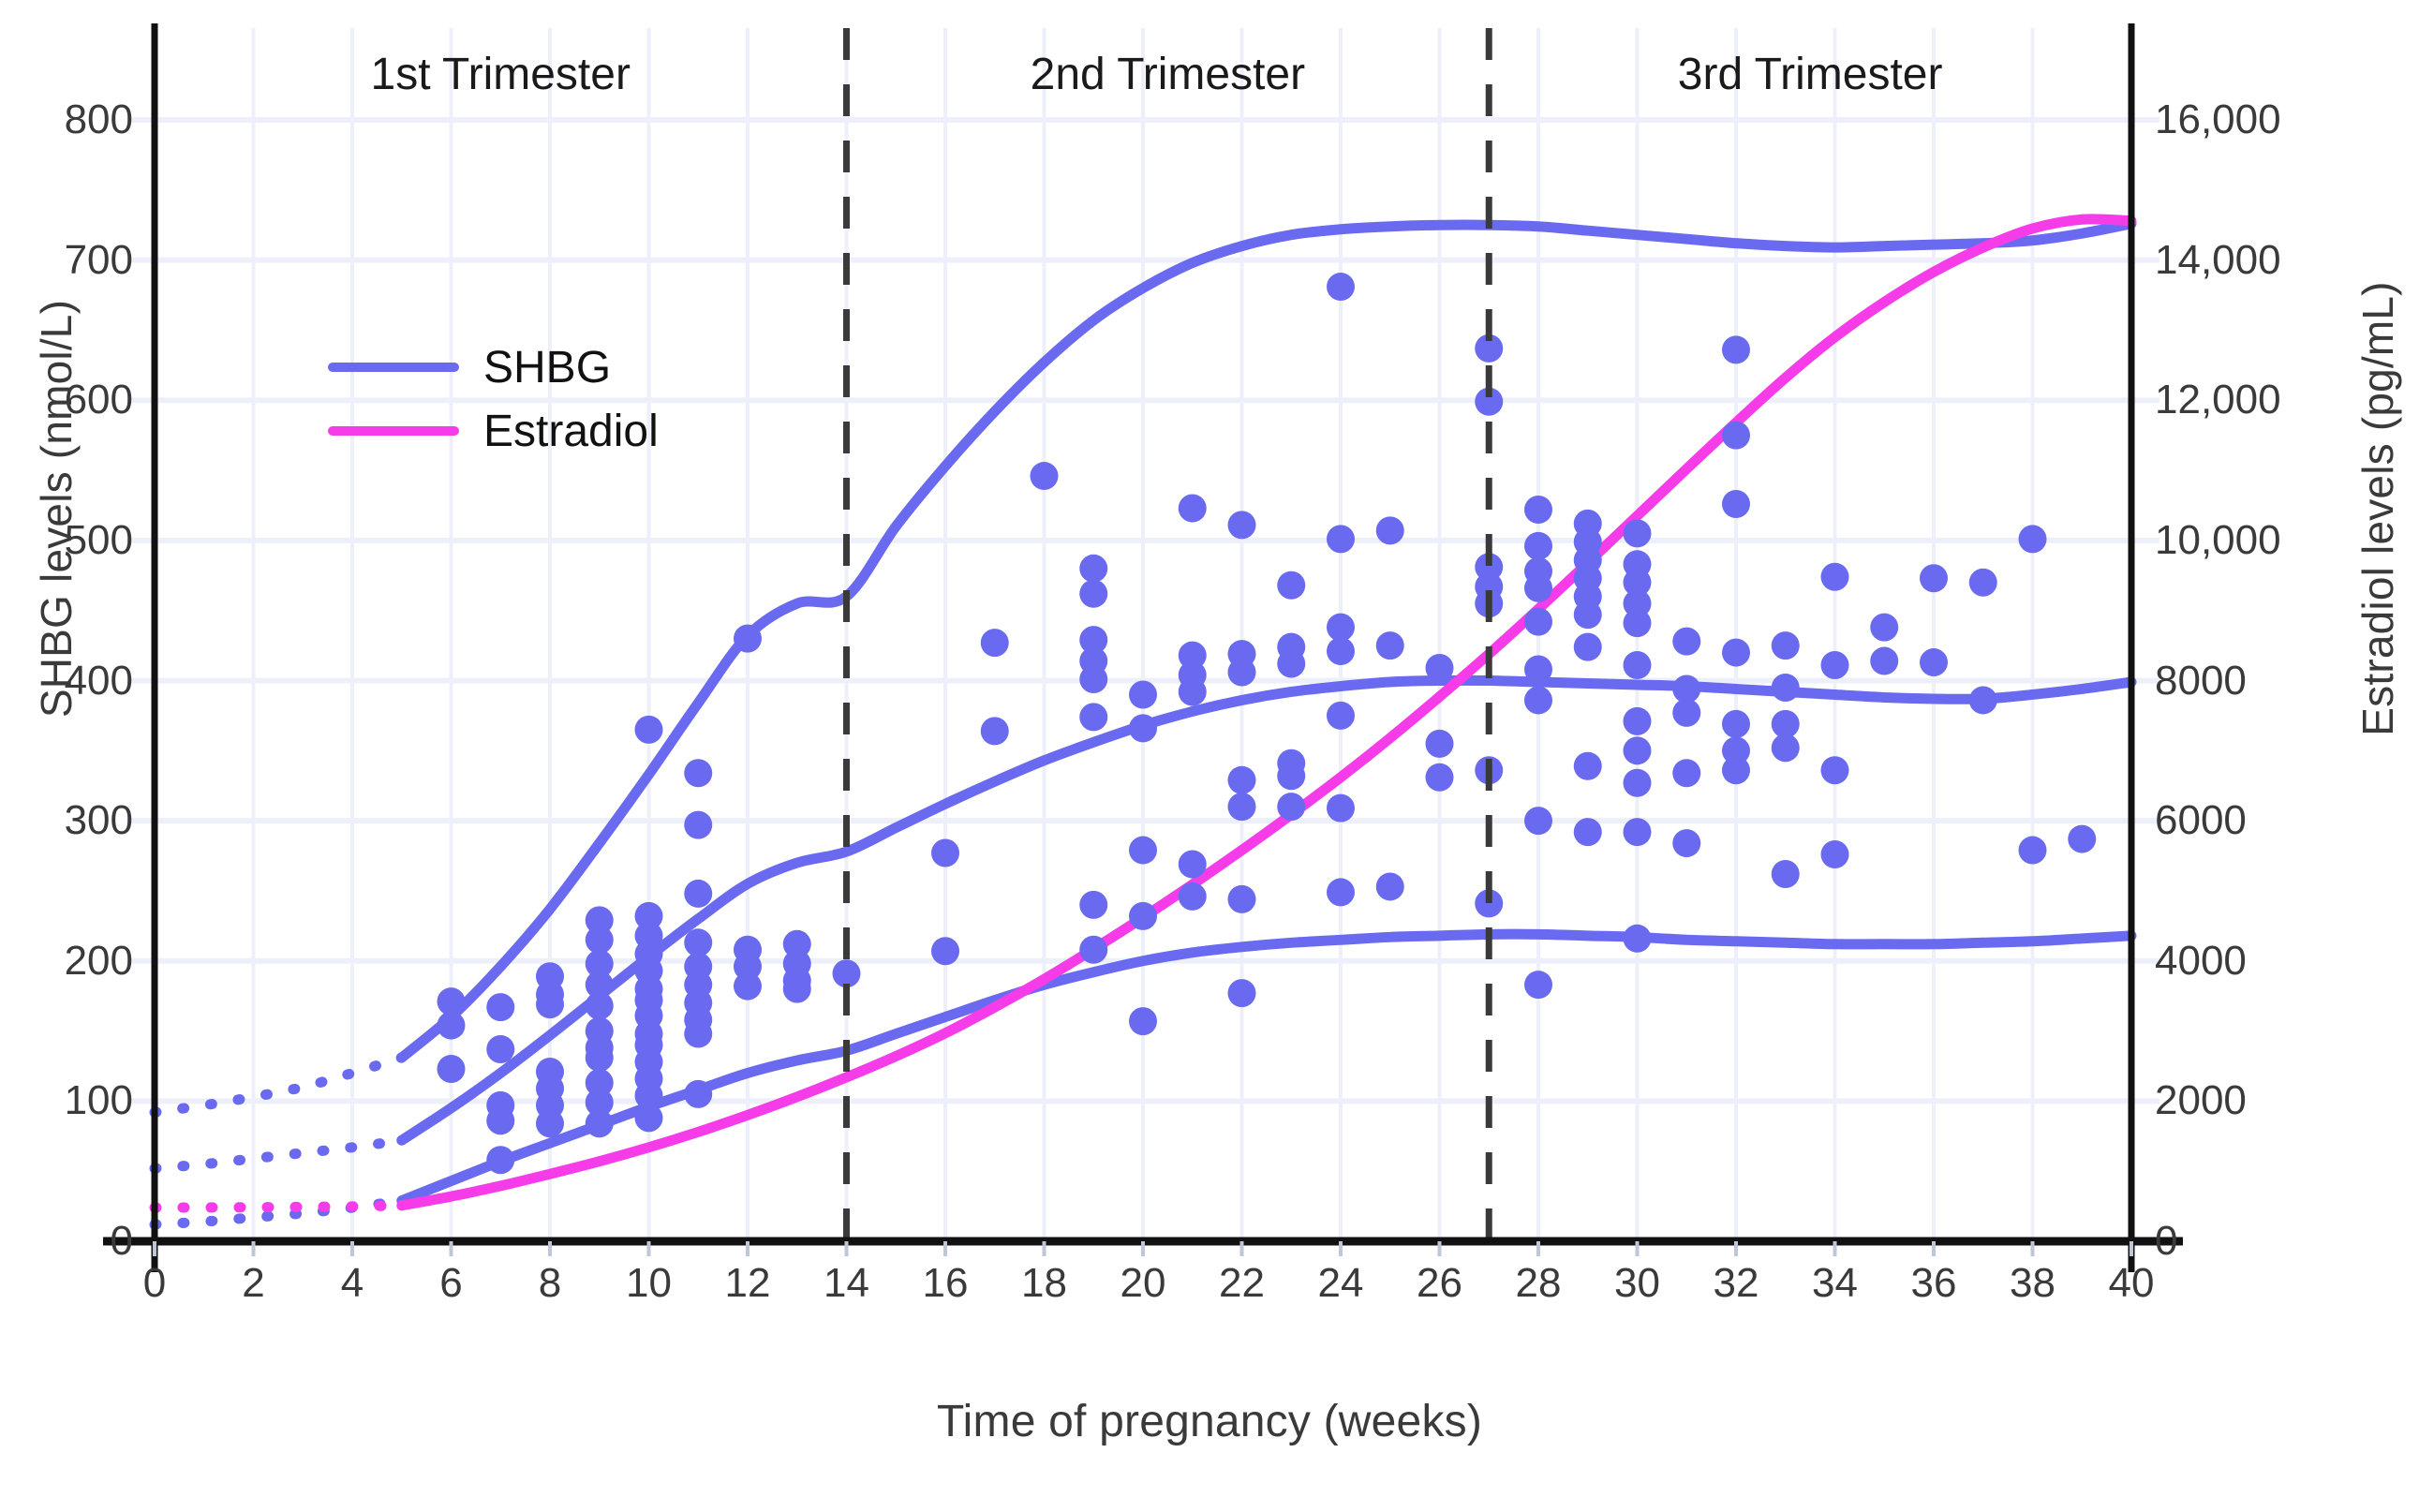  Describe the element at coordinates (2218, 539) in the screenshot. I see `y-axis-right-tick-label: 10,000` at that location.